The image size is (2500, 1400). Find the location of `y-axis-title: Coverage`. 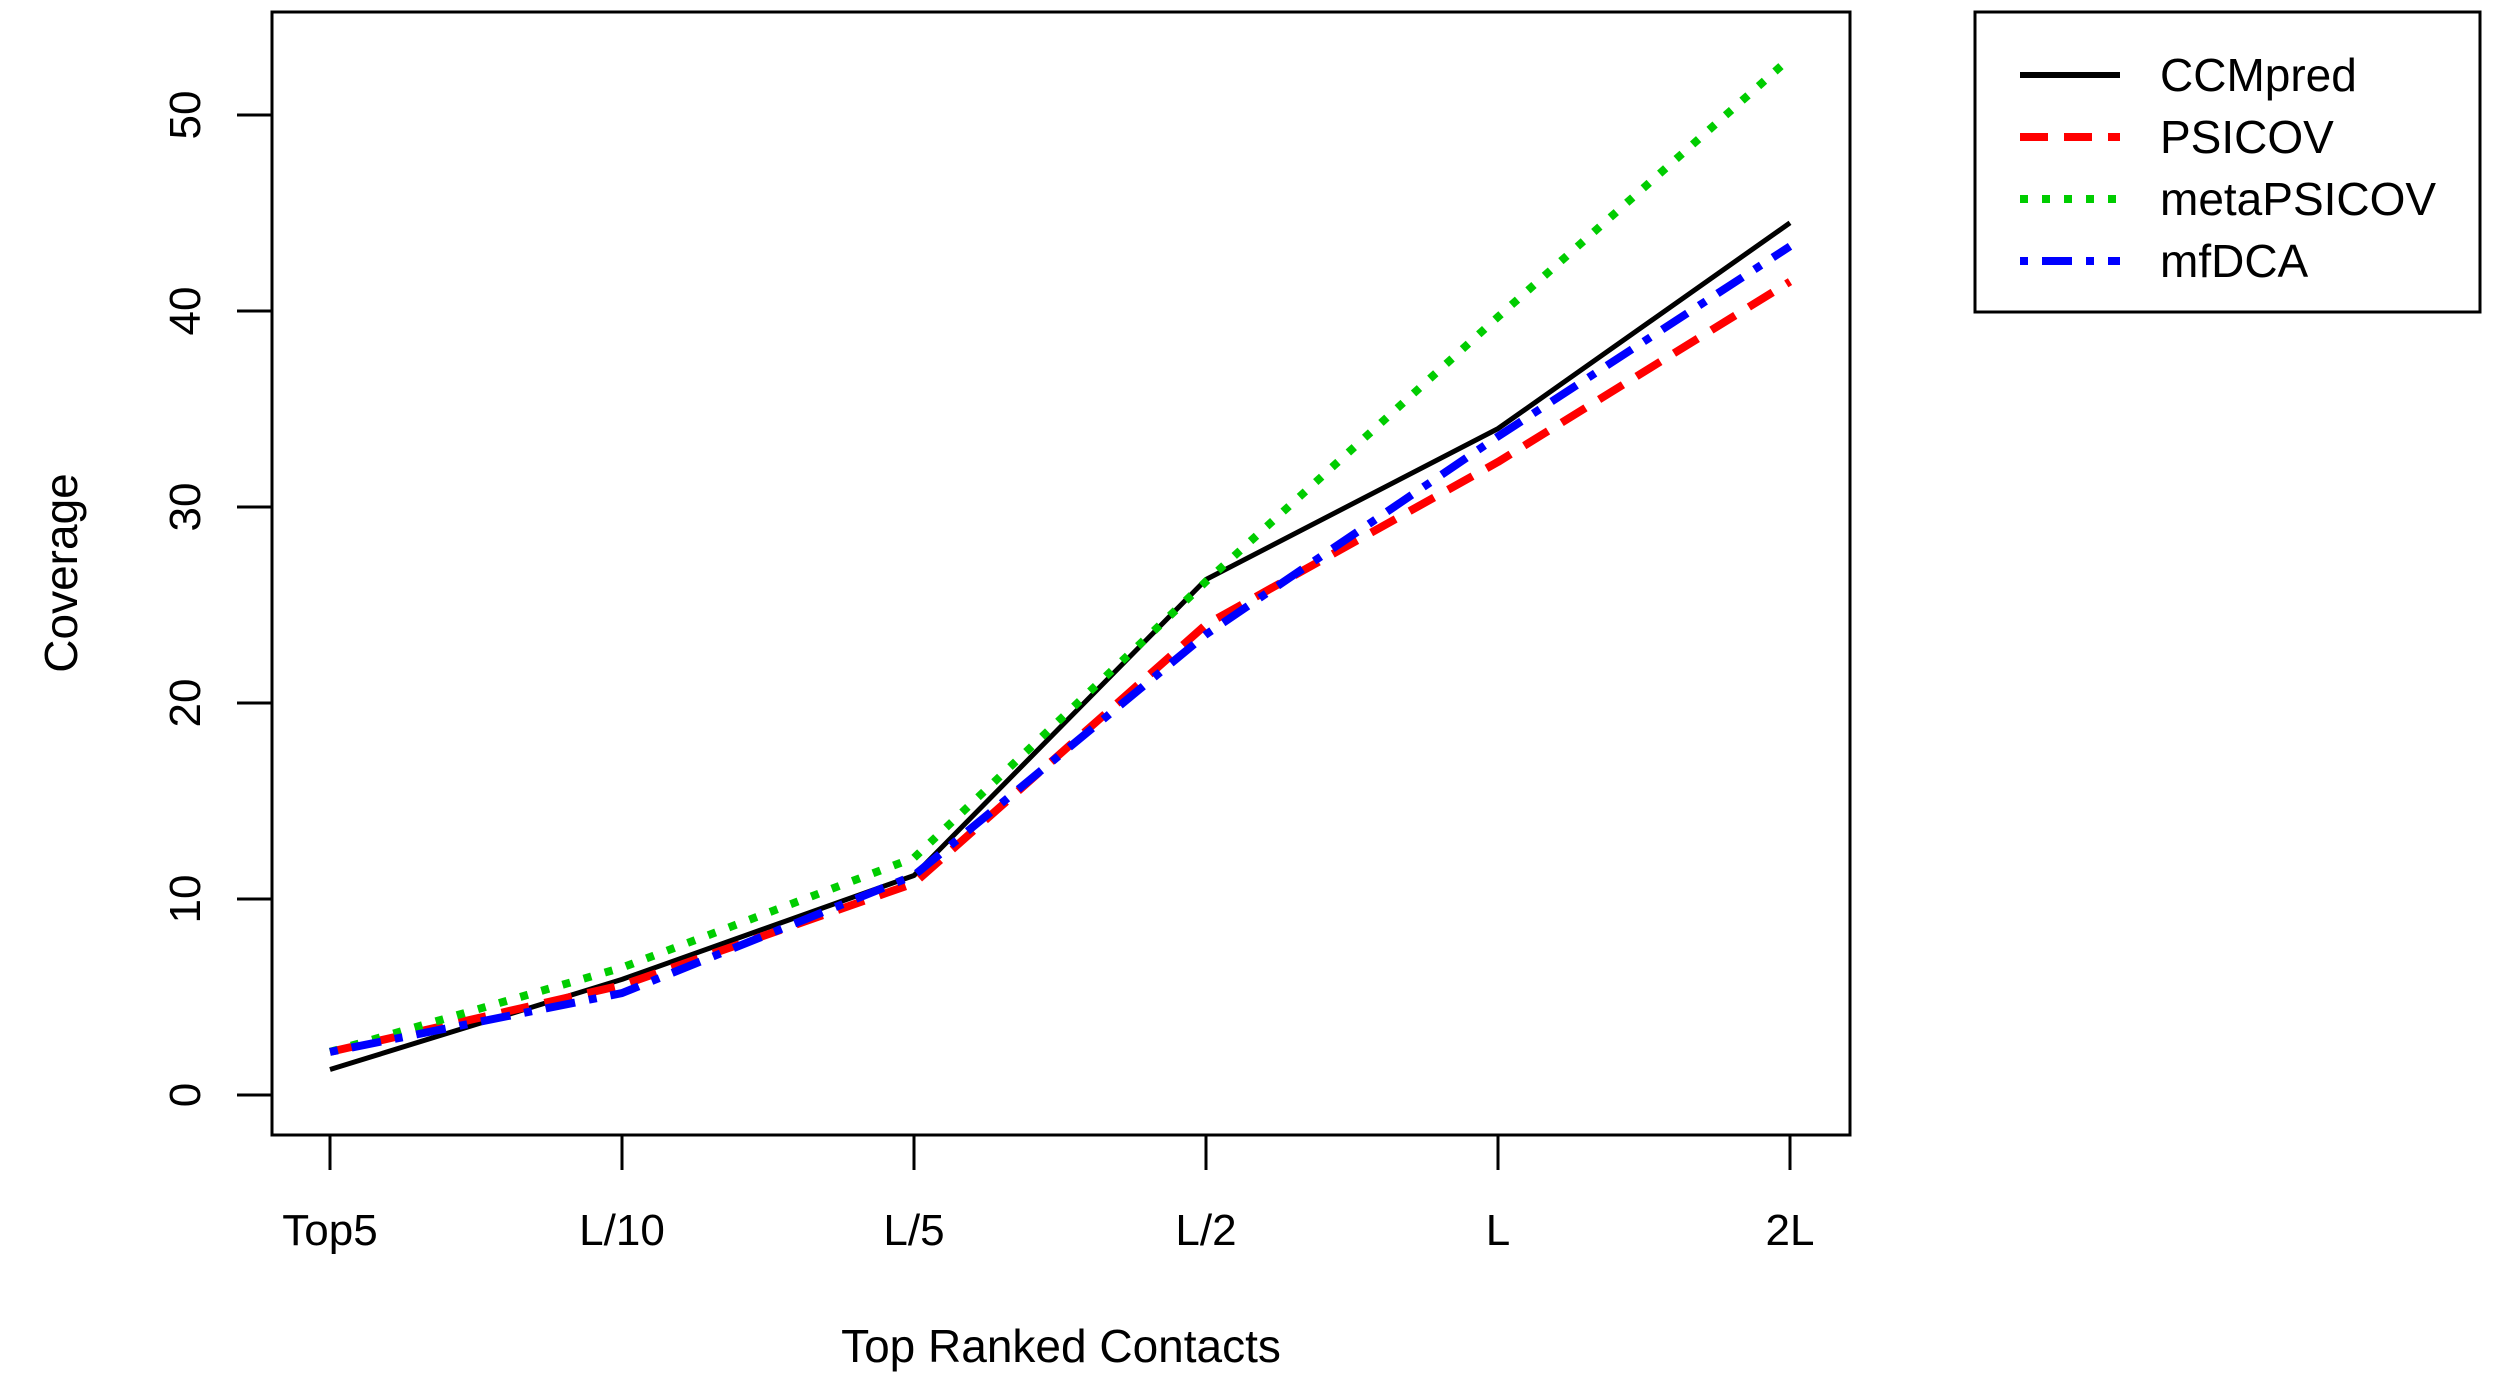

y-axis-title: Coverage is located at coordinates (61, 572).